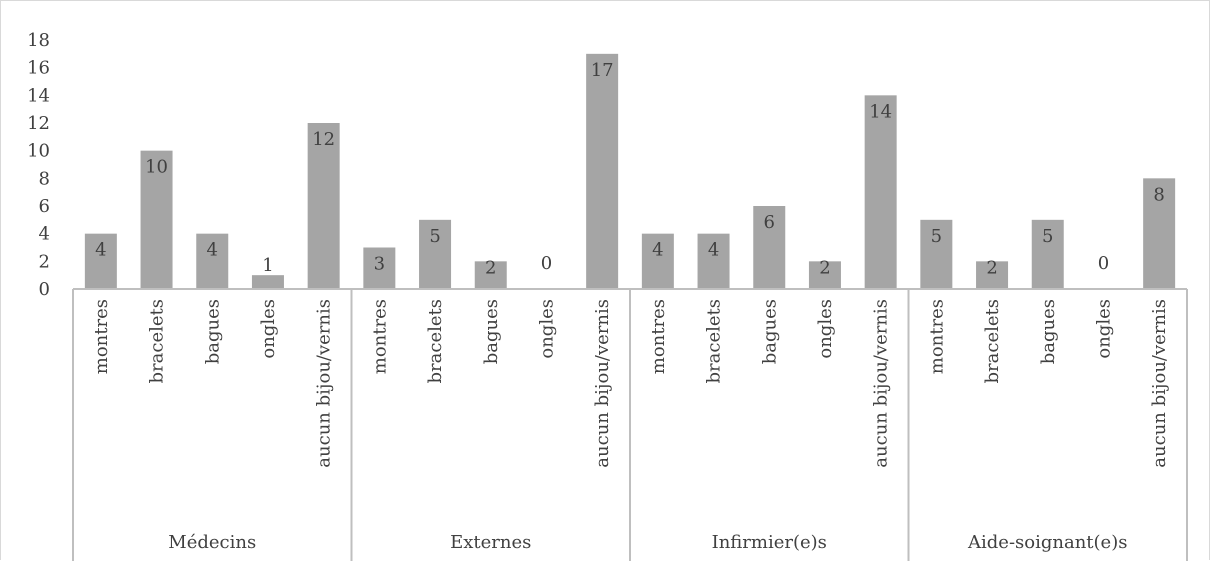 This screenshot has width=1210, height=561. Describe the element at coordinates (880, 111) in the screenshot. I see `data-label: 14` at that location.